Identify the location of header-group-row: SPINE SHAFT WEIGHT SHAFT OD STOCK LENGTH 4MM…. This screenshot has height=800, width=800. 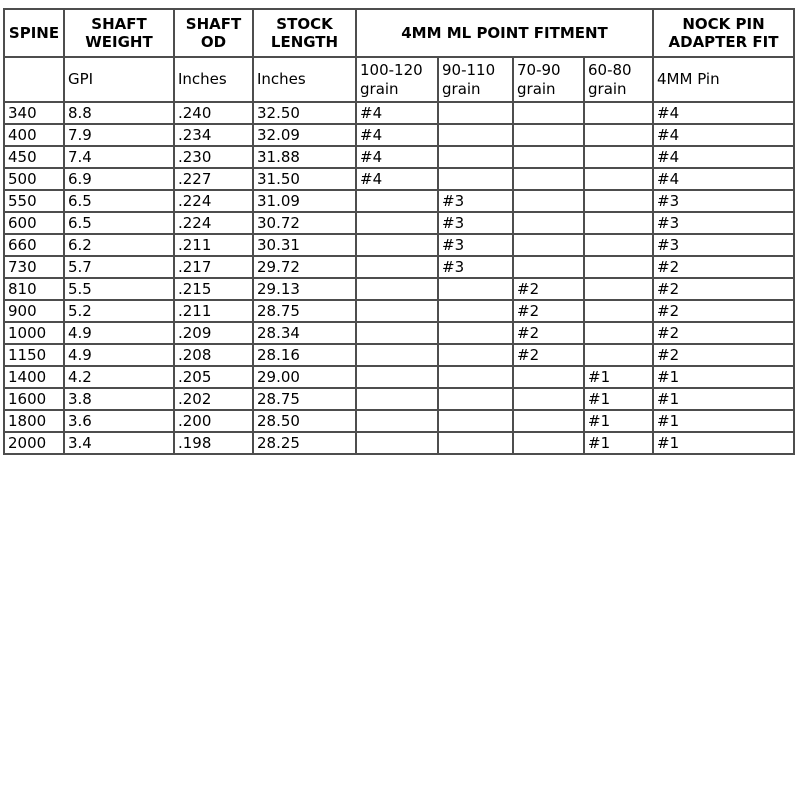
(399, 33).